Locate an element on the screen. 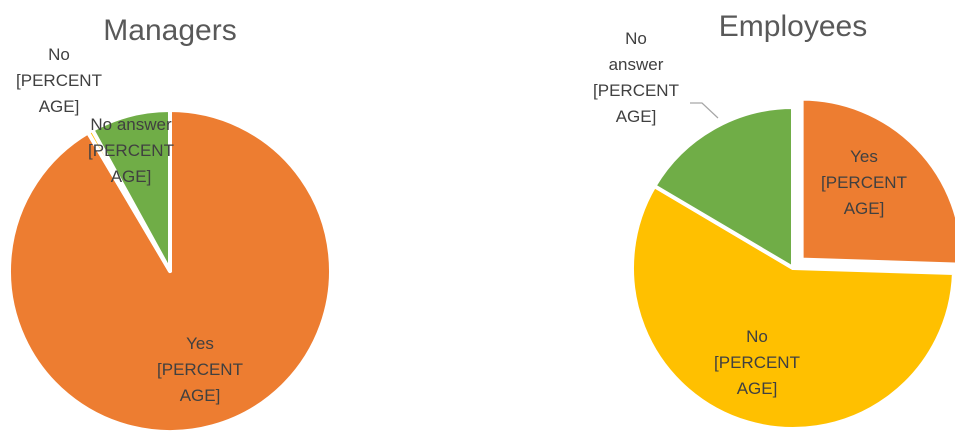 Image resolution: width=955 pixels, height=437 pixels. managers-slice-no-answer is located at coordinates (131, 190).